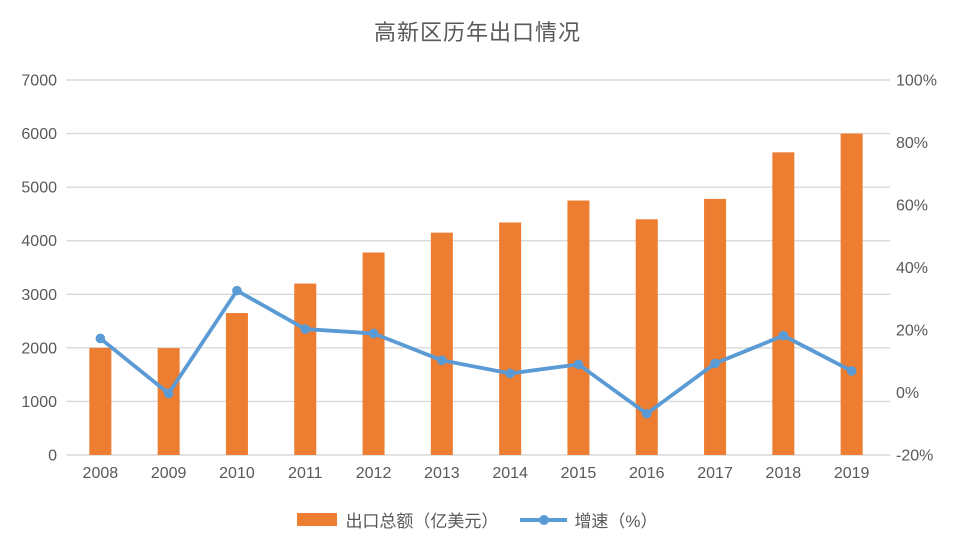 Image resolution: width=955 pixels, height=552 pixels. What do you see at coordinates (39, 402) in the screenshot?
I see `y-axis-left-tick-label: 1000` at bounding box center [39, 402].